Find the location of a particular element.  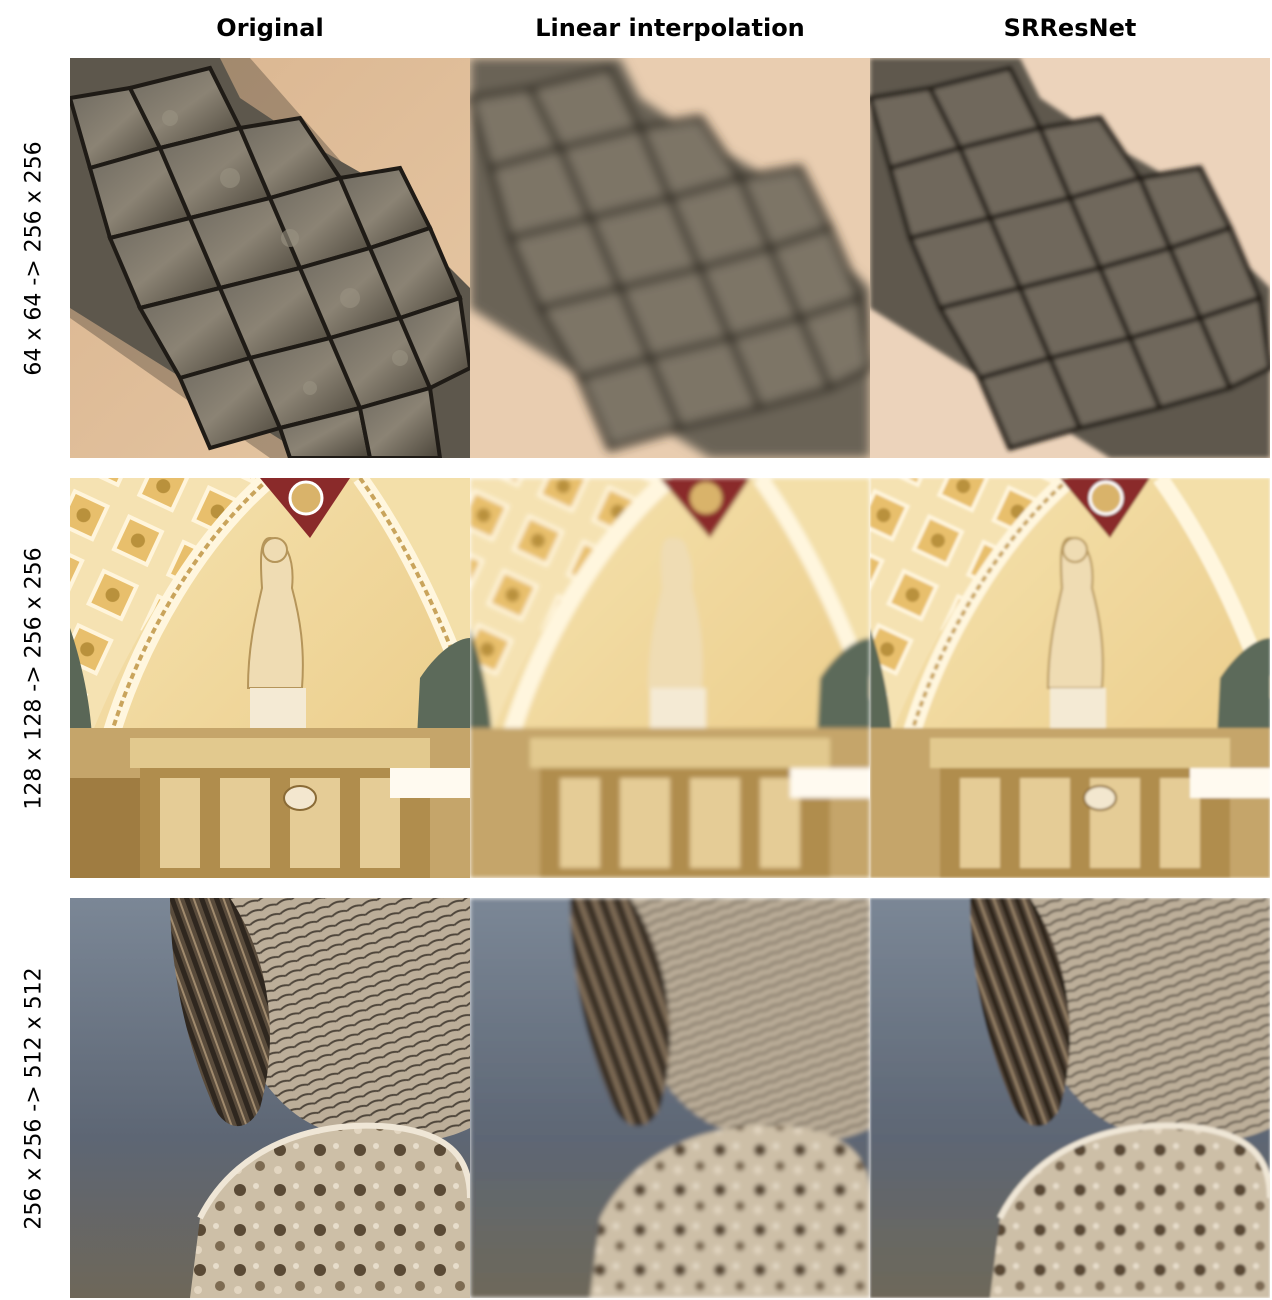

column-header-srresnet: SRResNet is located at coordinates (1070, 28).